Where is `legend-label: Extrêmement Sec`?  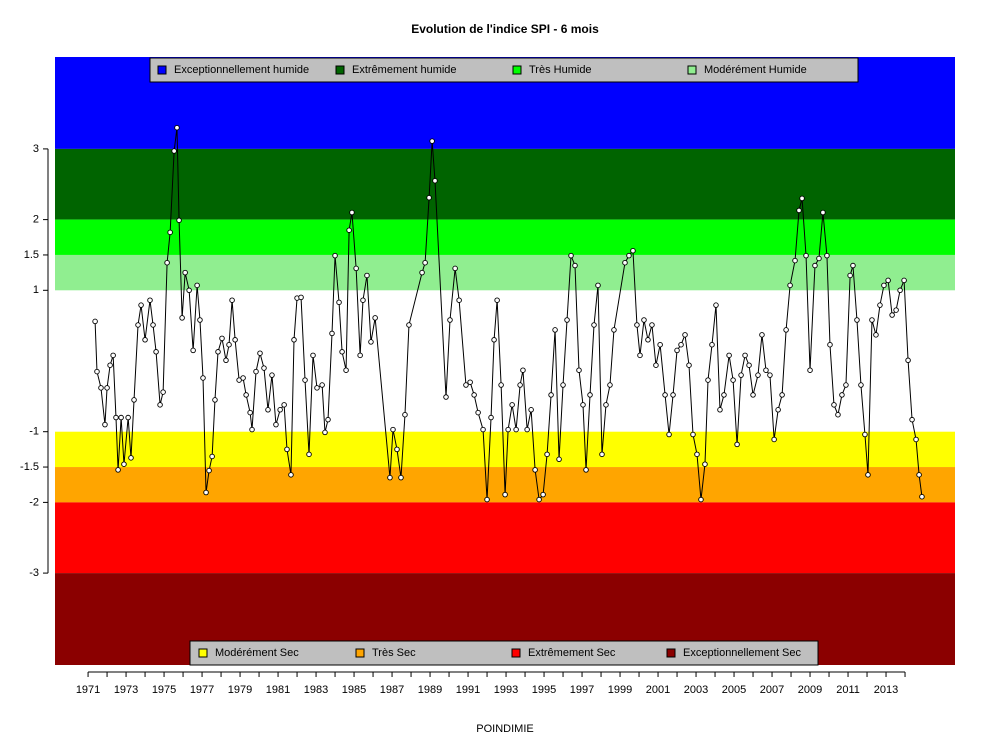 legend-label: Extrêmement Sec is located at coordinates (572, 653).